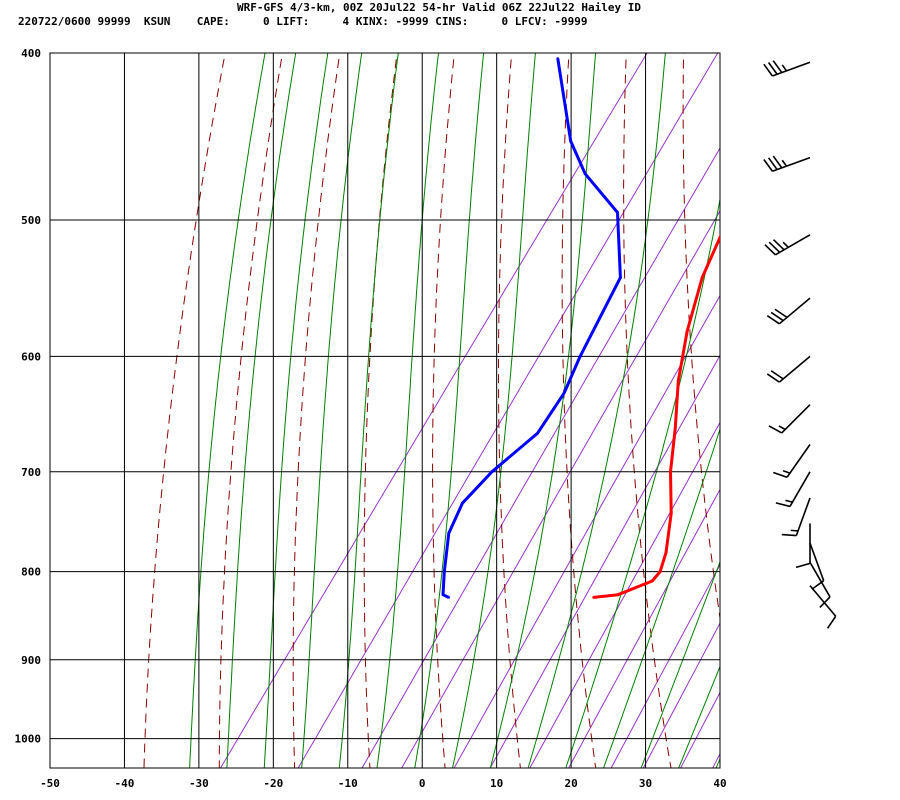  Describe the element at coordinates (31, 572) in the screenshot. I see `y-tick-label: 800` at that location.